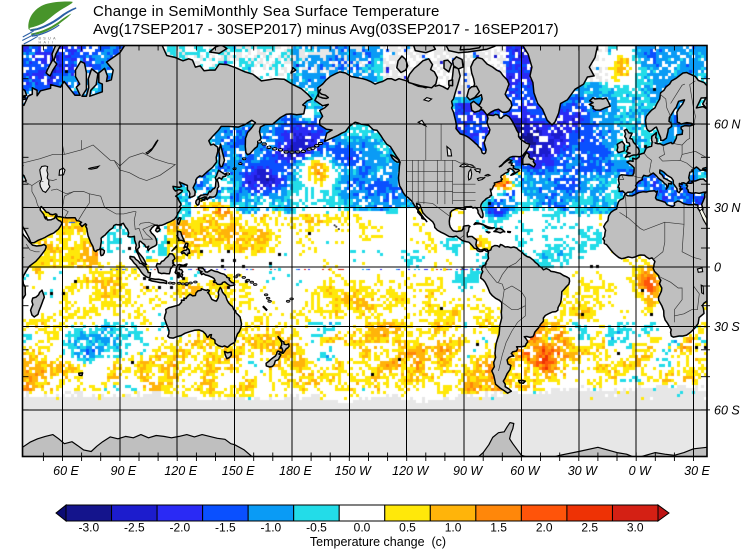 The width and height of the screenshot is (755, 560). What do you see at coordinates (124, 471) in the screenshot?
I see `svg-text: 90 E` at bounding box center [124, 471].